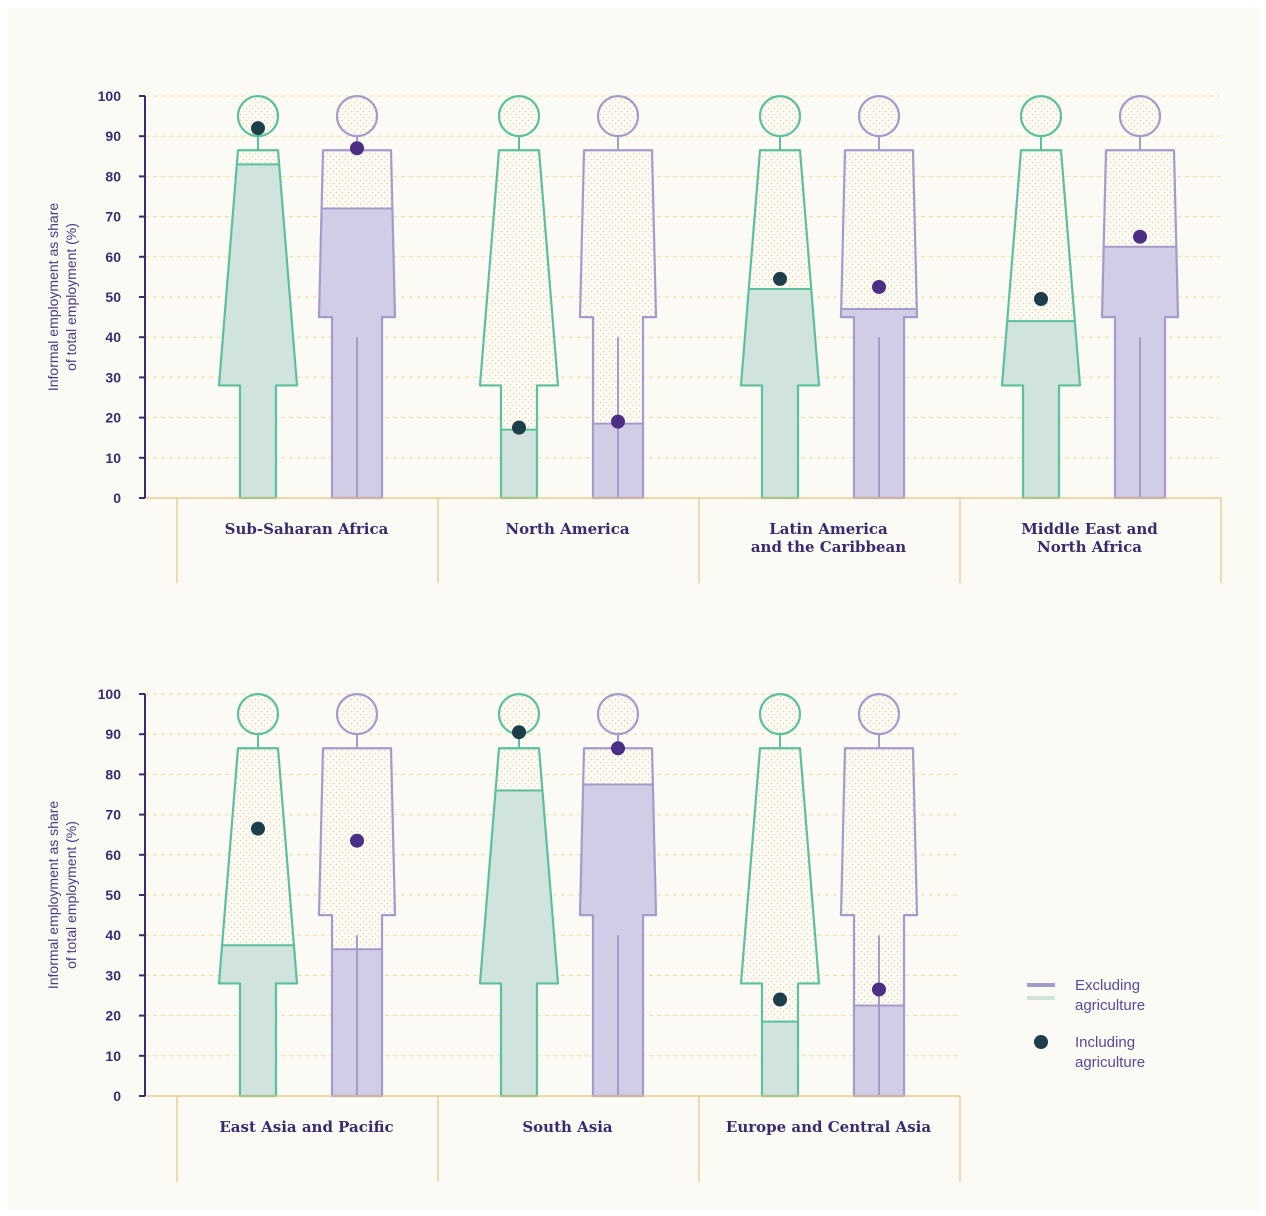  What do you see at coordinates (828, 529) in the screenshot?
I see `category-label: Latin America` at bounding box center [828, 529].